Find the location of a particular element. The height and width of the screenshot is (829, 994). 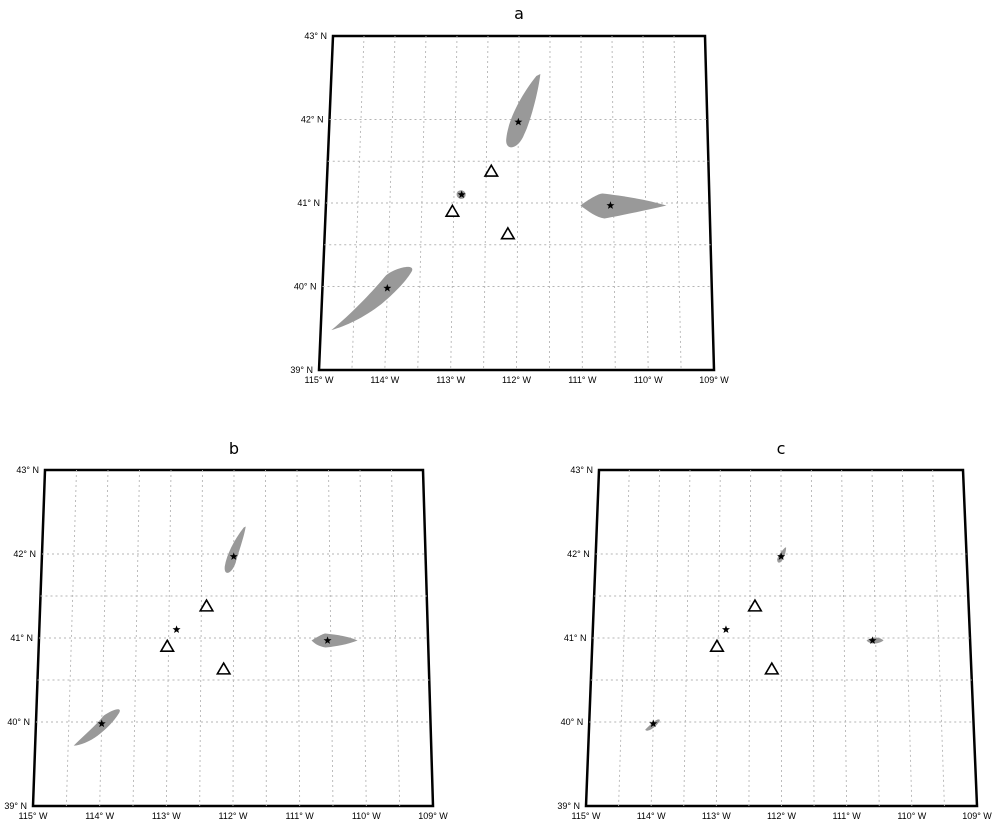

lon-tick-label: 111° W is located at coordinates (582, 380).